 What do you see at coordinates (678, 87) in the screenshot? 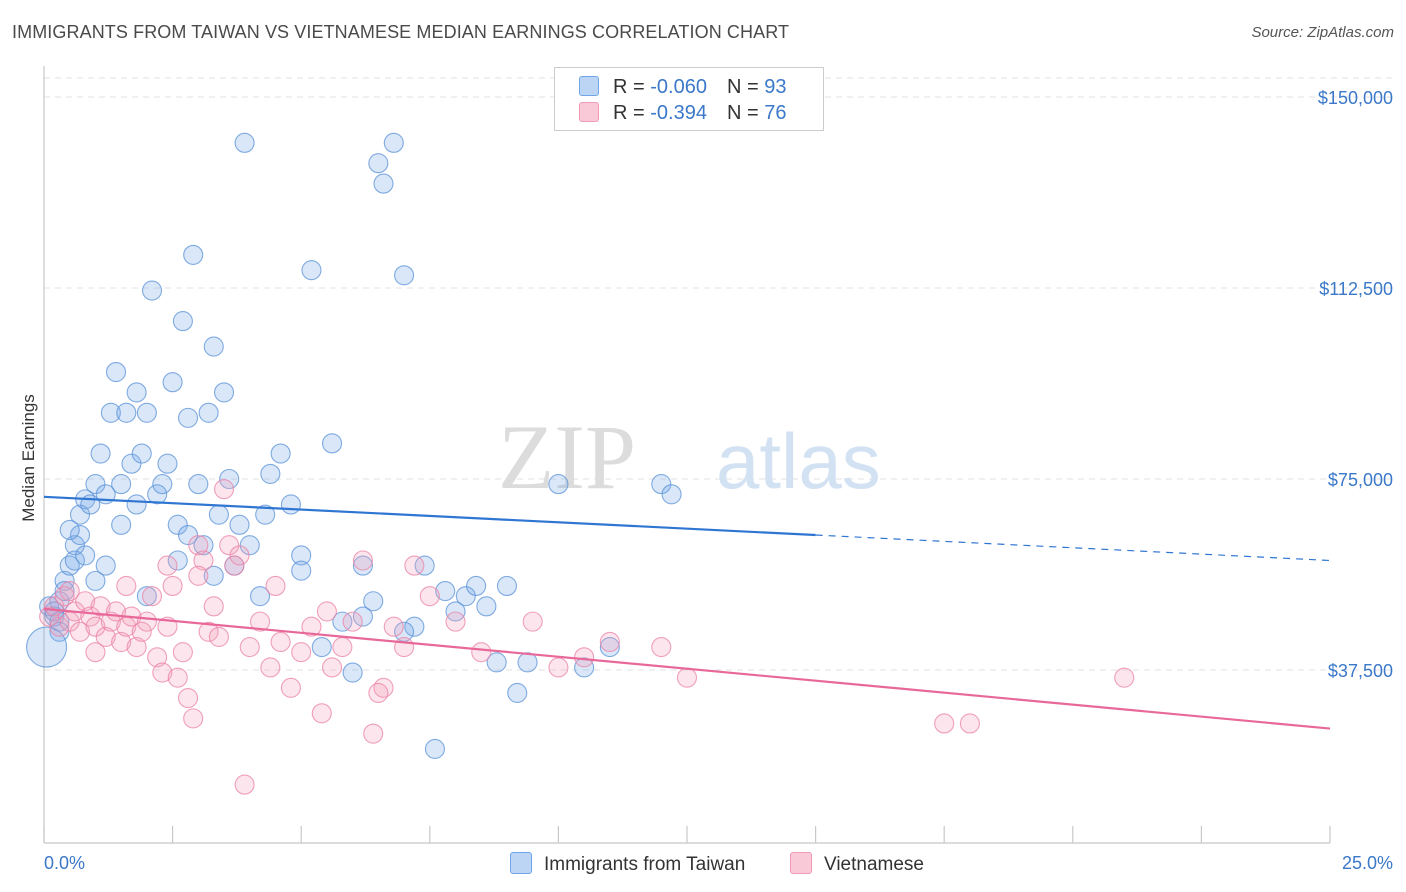
I see `legend-r-value: -0.060` at bounding box center [678, 87].